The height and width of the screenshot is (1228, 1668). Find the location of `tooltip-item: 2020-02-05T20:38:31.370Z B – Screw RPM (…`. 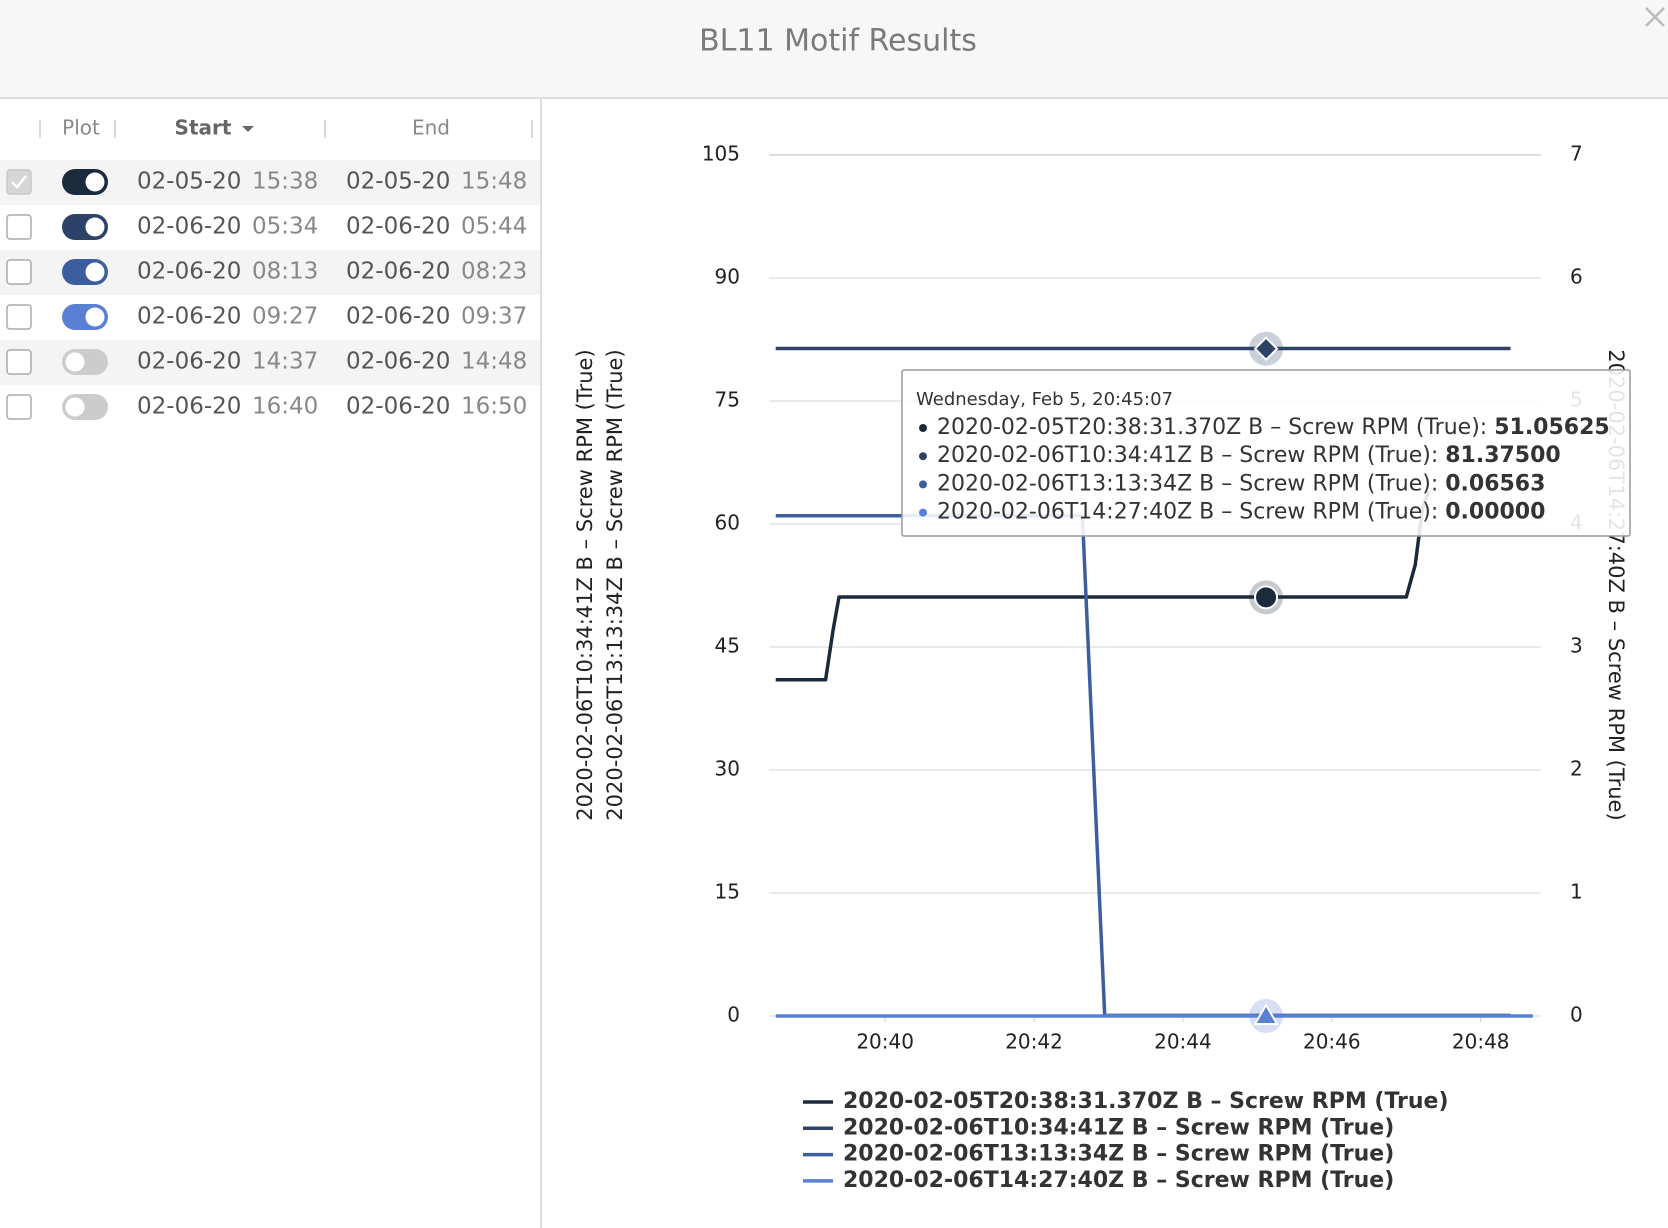

tooltip-item: 2020-02-05T20:38:31.370Z B – Screw RPM (… is located at coordinates (1273, 427).